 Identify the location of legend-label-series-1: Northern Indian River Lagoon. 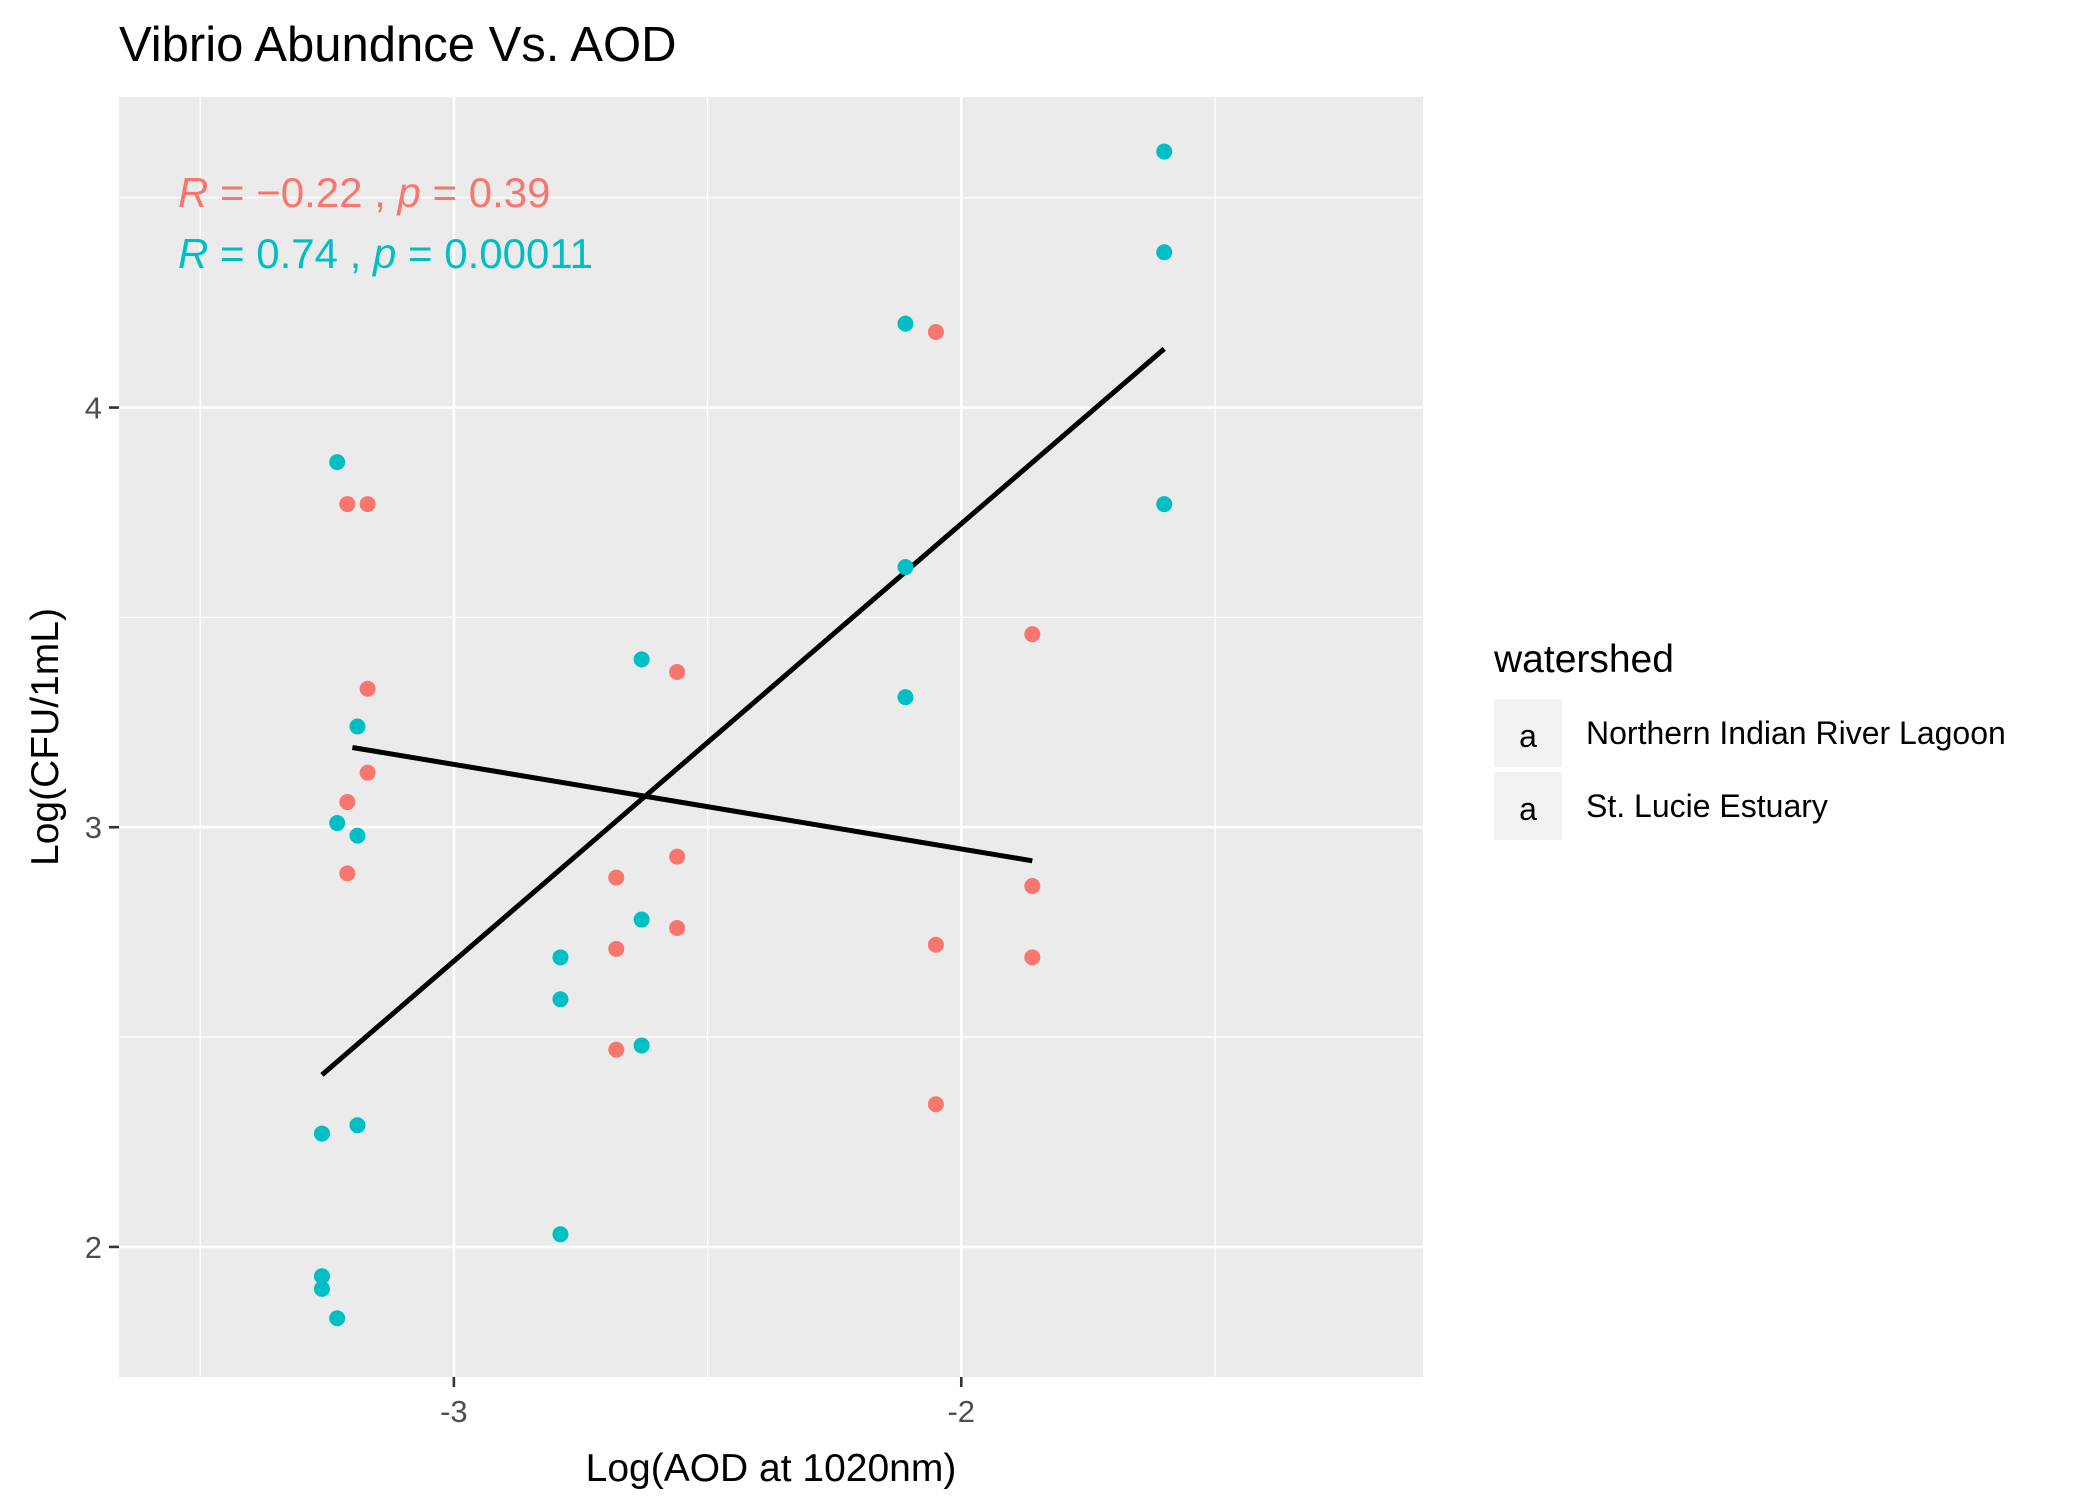
(1796, 733).